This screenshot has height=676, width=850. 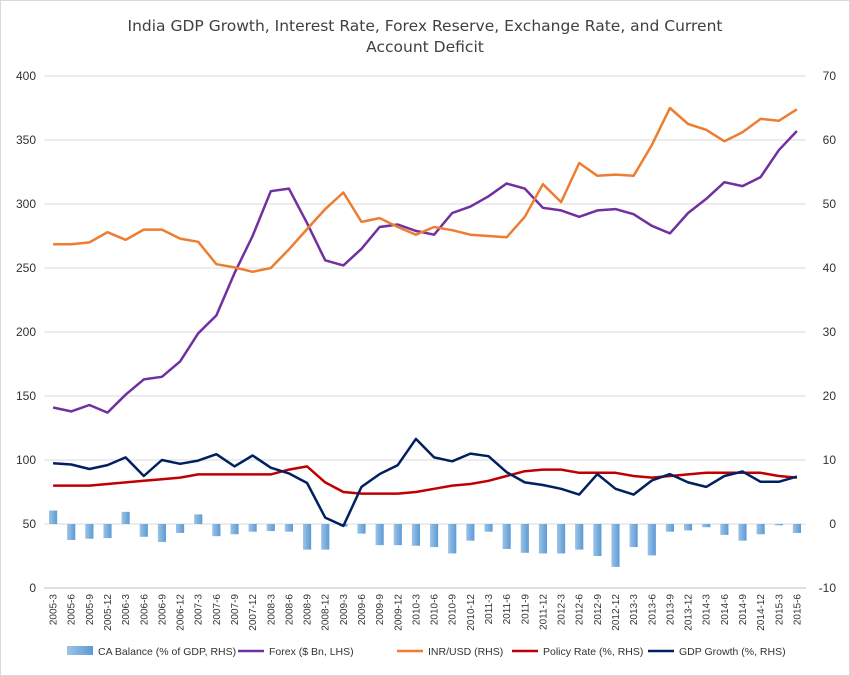 I want to click on x-axis-tick-label: 2013-3, so click(x=634, y=610).